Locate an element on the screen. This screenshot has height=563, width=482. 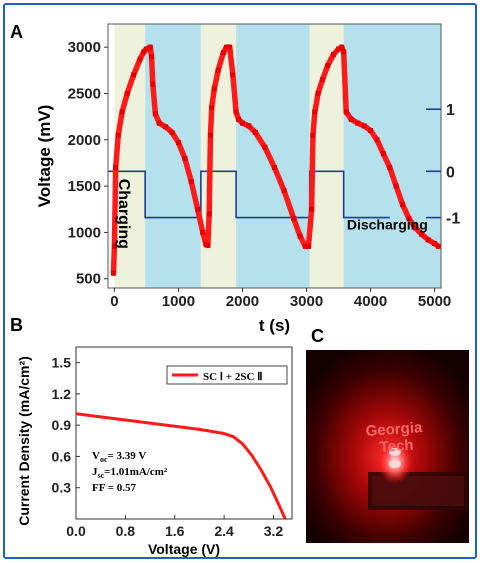
right-tick-label: -1 is located at coordinates (453, 219).